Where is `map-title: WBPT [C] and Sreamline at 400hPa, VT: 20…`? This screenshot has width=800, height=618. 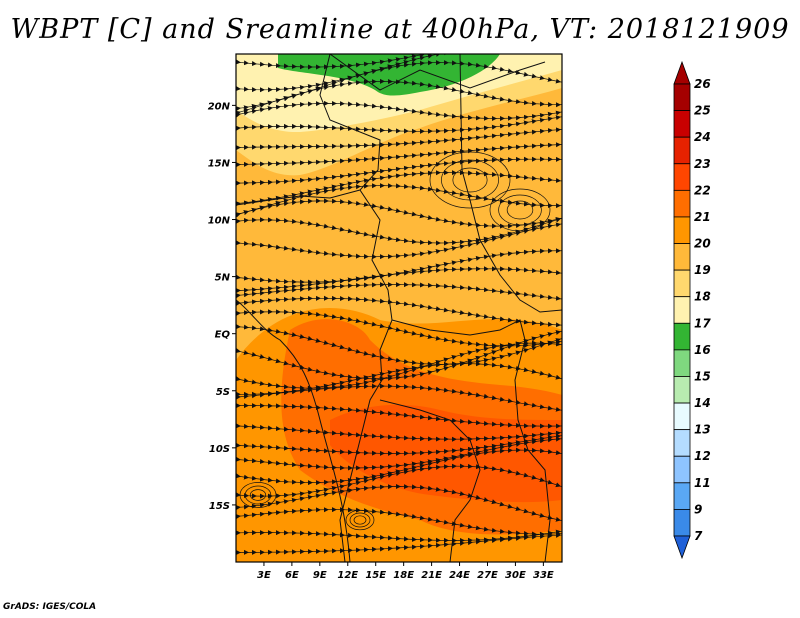
map-title: WBPT [C] and Sreamline at 400hPa, VT: 20… is located at coordinates (400, 29).